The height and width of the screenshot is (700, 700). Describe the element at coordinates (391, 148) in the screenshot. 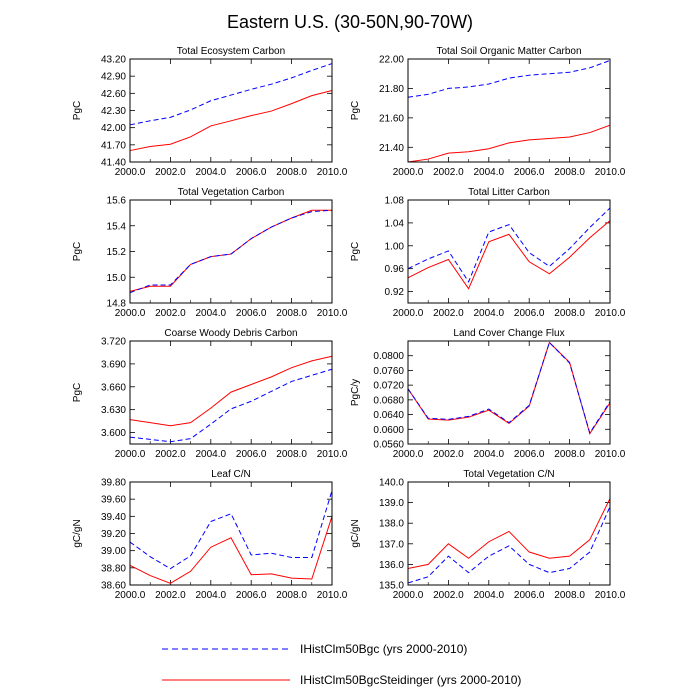

I see `y-tick-label: 21.40` at that location.